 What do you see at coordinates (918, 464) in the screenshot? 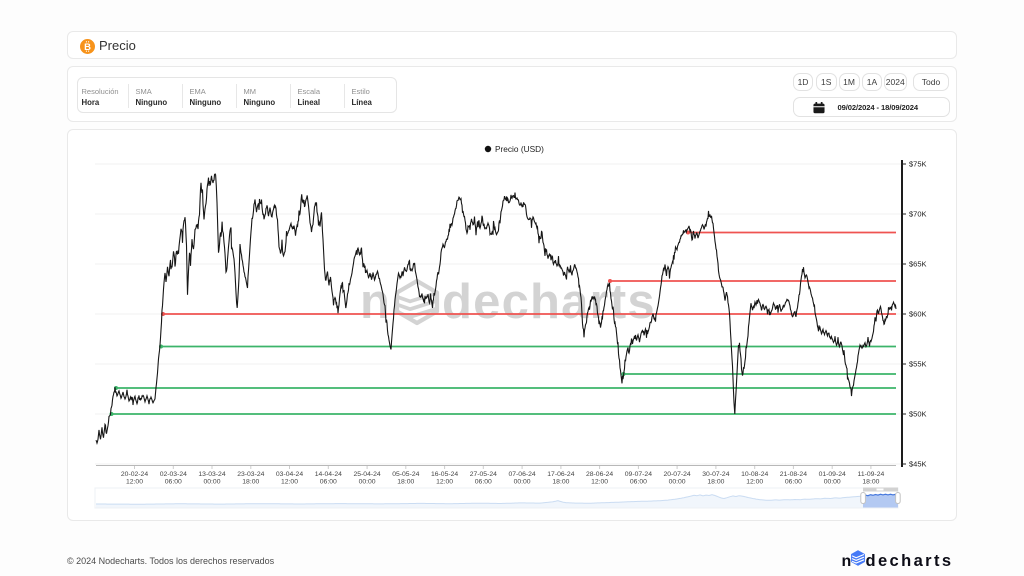
I see `svg-text: $45K` at bounding box center [918, 464].